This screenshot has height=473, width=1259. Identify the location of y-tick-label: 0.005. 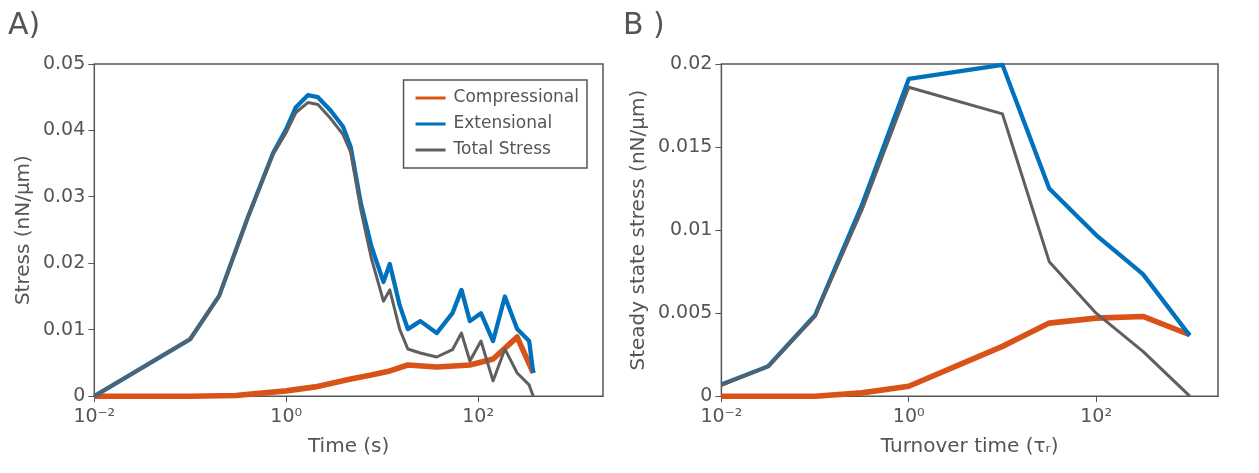
(685, 311).